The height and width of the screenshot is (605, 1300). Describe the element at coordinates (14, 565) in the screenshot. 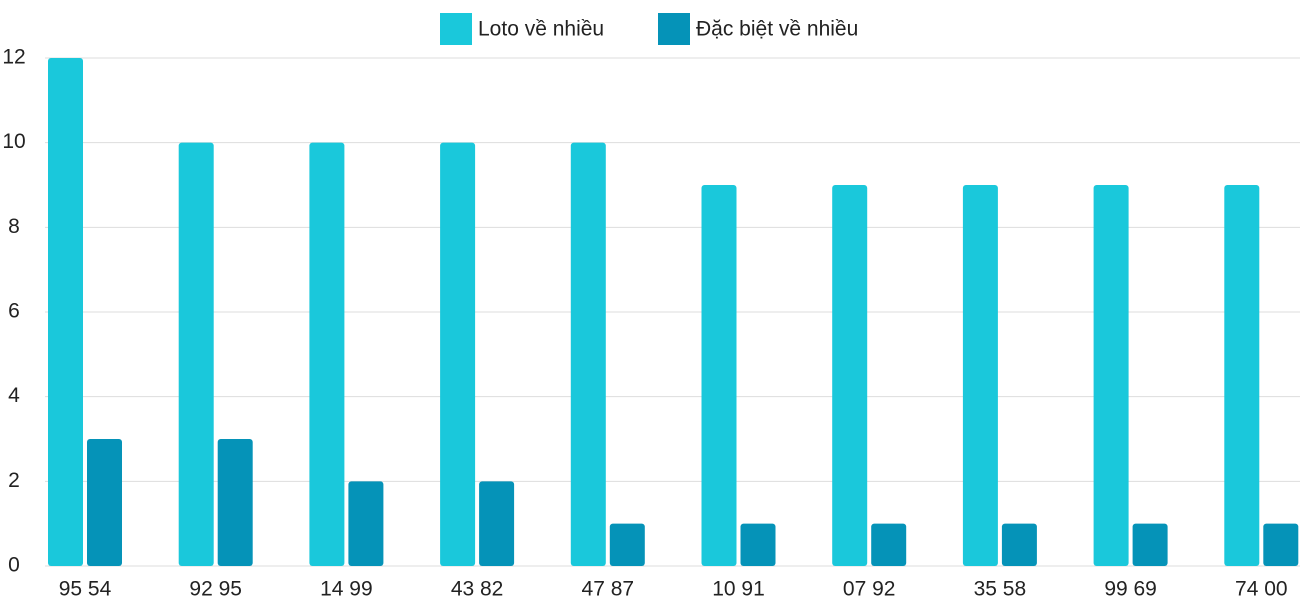

I see `y-tick-label: 0` at that location.